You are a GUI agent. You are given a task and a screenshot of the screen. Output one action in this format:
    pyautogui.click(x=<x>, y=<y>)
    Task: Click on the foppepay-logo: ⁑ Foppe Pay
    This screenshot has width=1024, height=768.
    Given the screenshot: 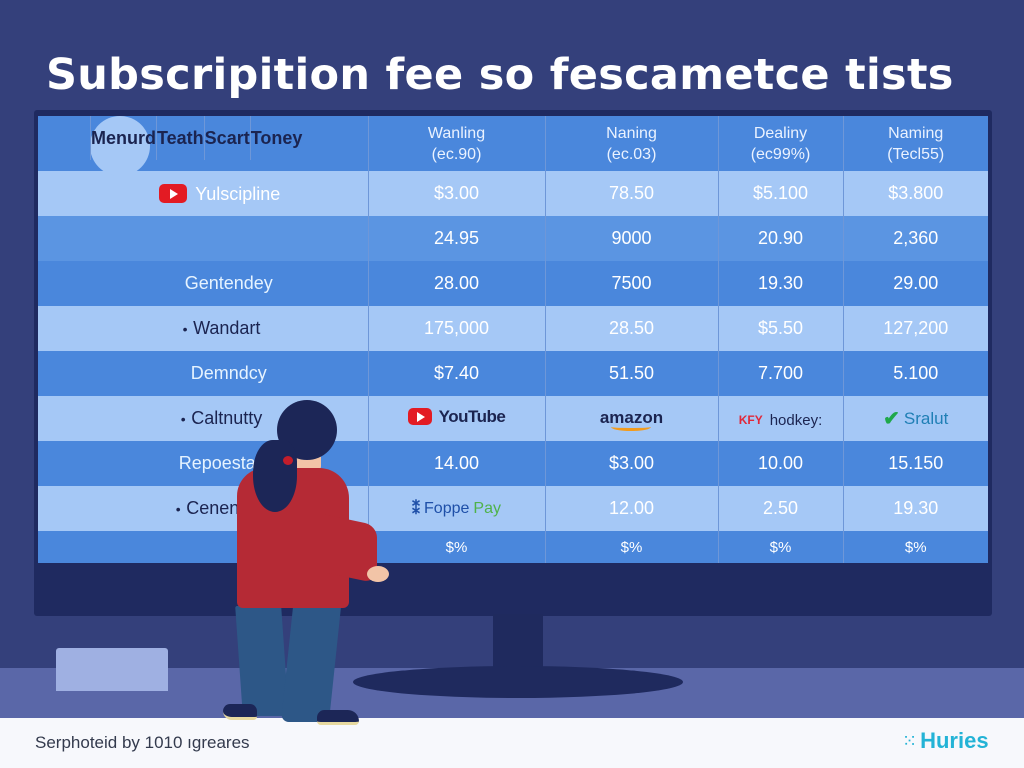 What is the action you would take?
    pyautogui.click(x=456, y=509)
    